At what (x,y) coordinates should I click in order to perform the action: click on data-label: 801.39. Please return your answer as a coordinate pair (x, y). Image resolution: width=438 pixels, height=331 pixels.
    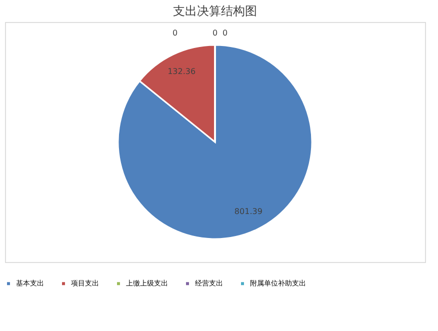
    Looking at the image, I should click on (248, 211).